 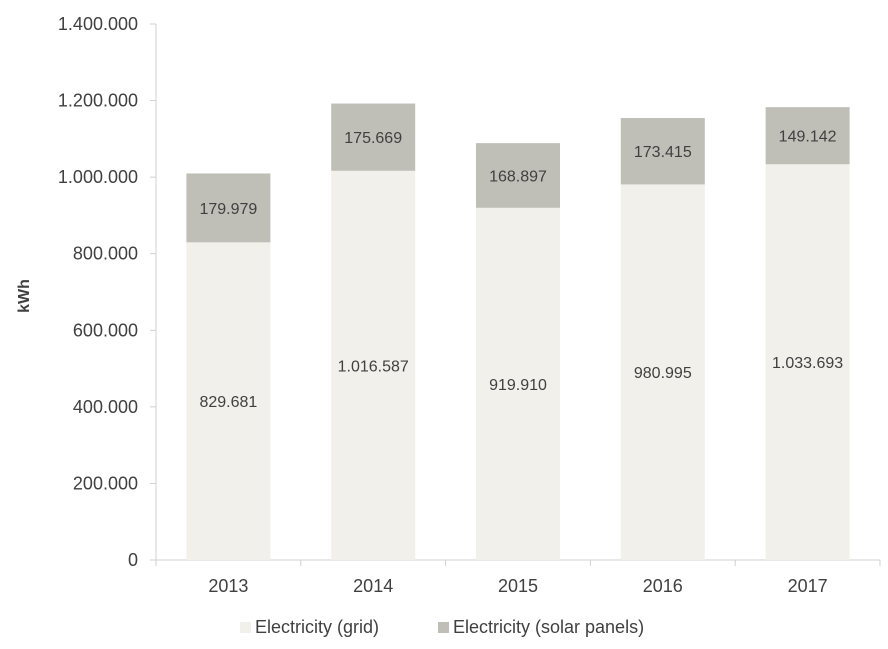 I want to click on data-label: 168.897, so click(x=518, y=176).